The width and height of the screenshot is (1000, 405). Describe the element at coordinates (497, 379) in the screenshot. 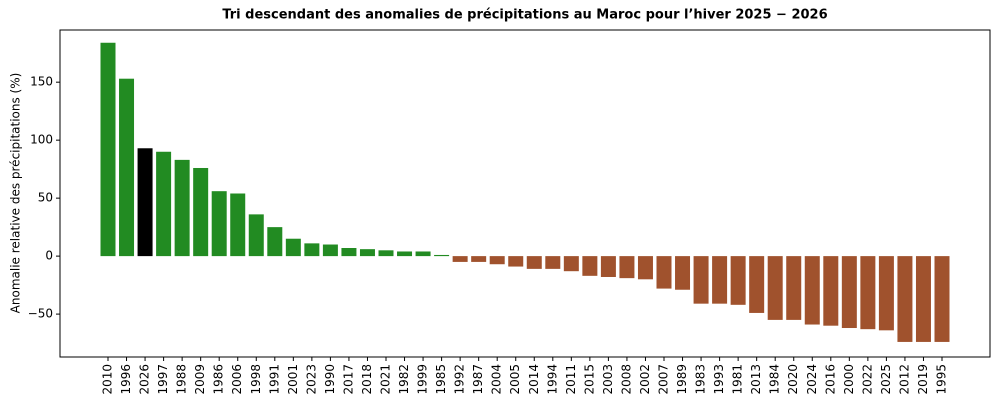

I see `x-tick-label: 2004` at that location.